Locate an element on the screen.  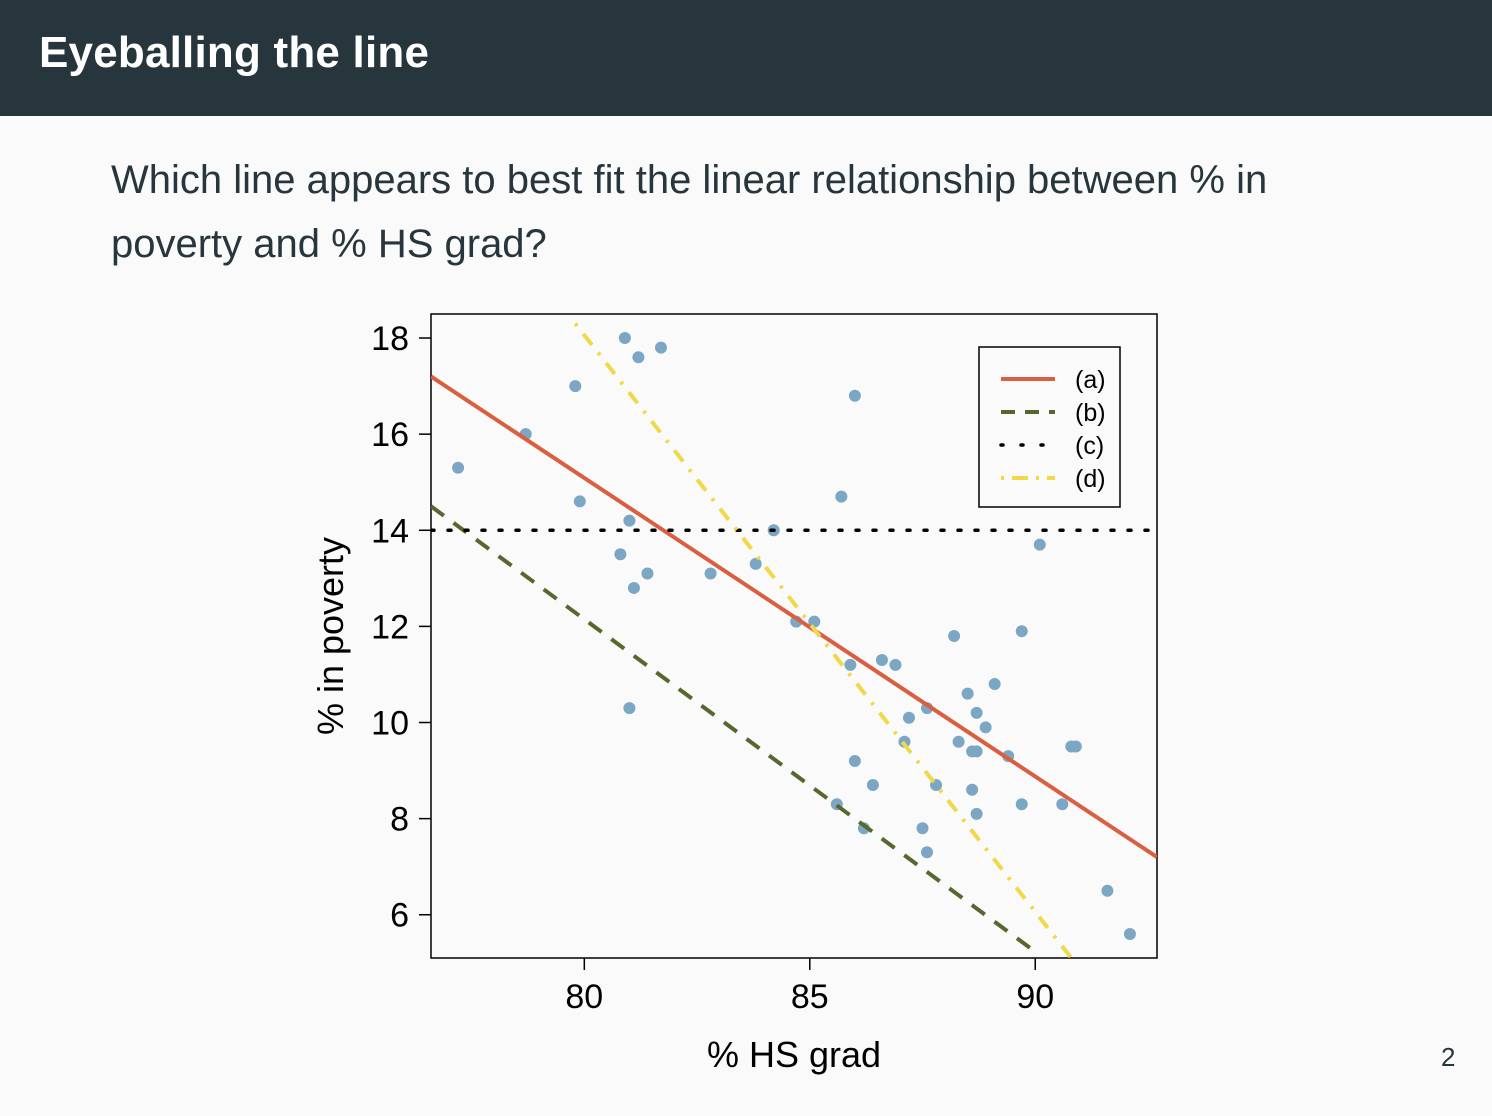
slide-title: Eyeballing the line is located at coordinates (234, 52).